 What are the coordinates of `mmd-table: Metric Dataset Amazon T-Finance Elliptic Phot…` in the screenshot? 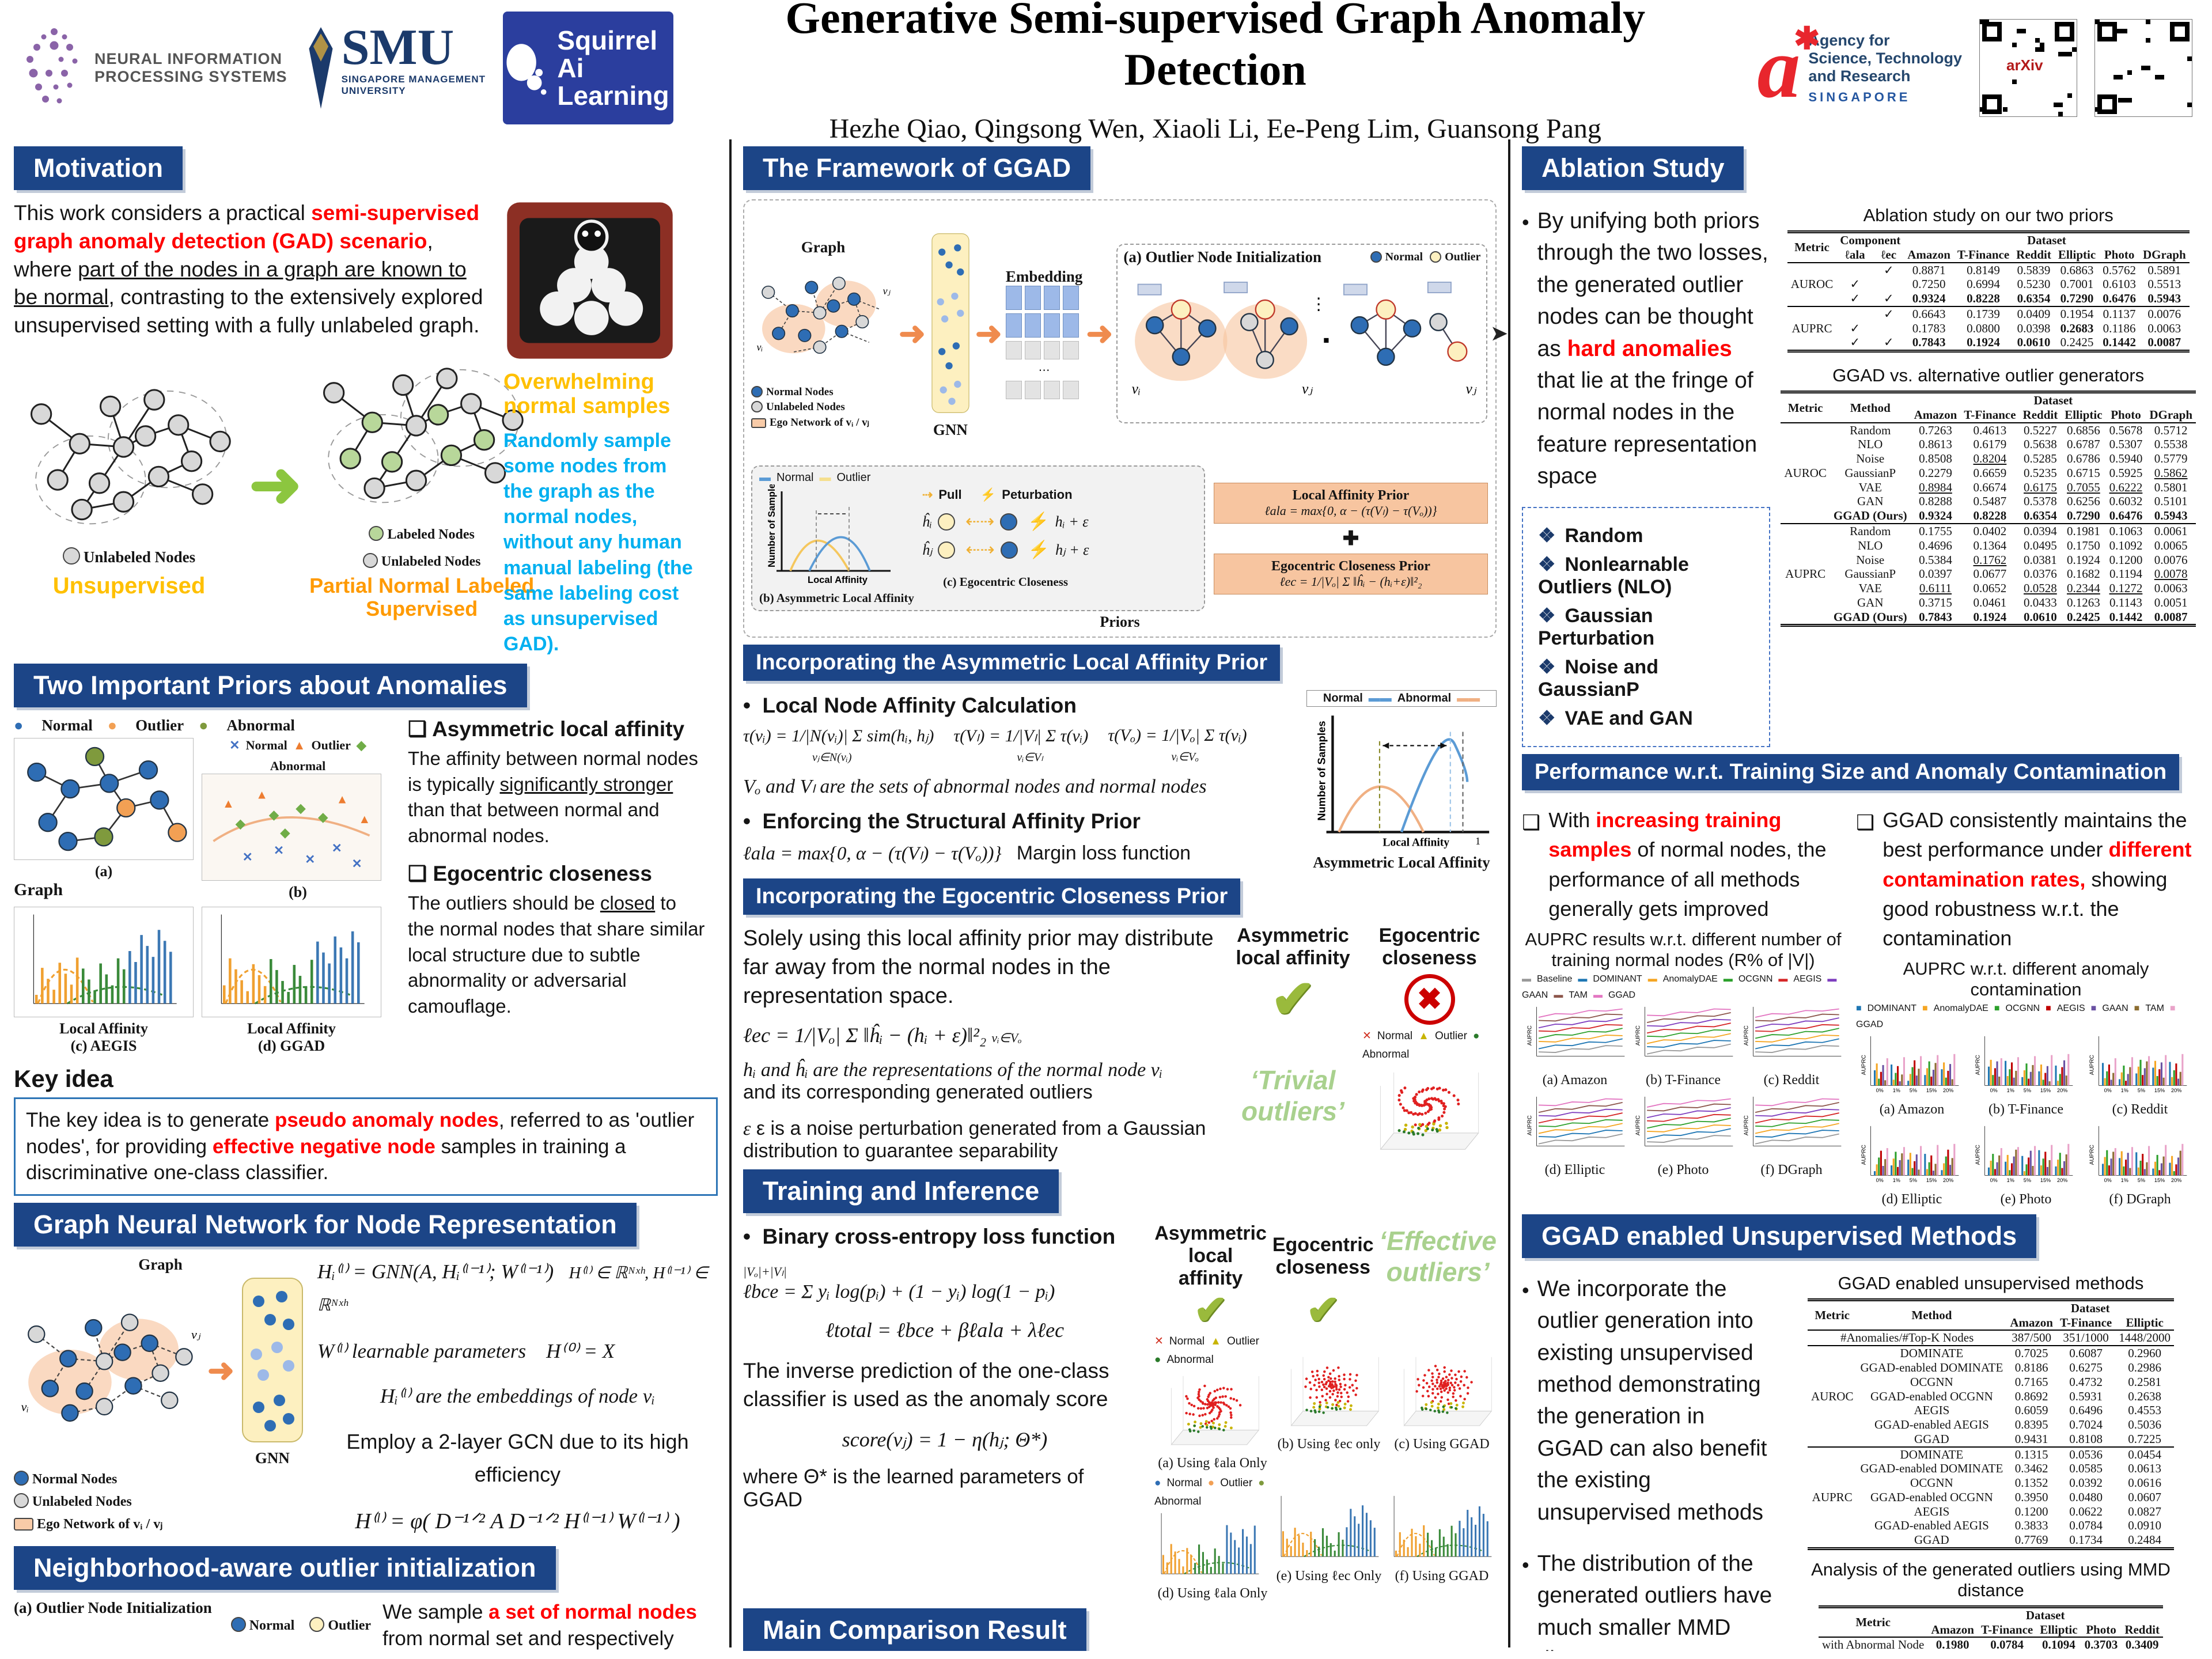 It's located at (1991, 1628).